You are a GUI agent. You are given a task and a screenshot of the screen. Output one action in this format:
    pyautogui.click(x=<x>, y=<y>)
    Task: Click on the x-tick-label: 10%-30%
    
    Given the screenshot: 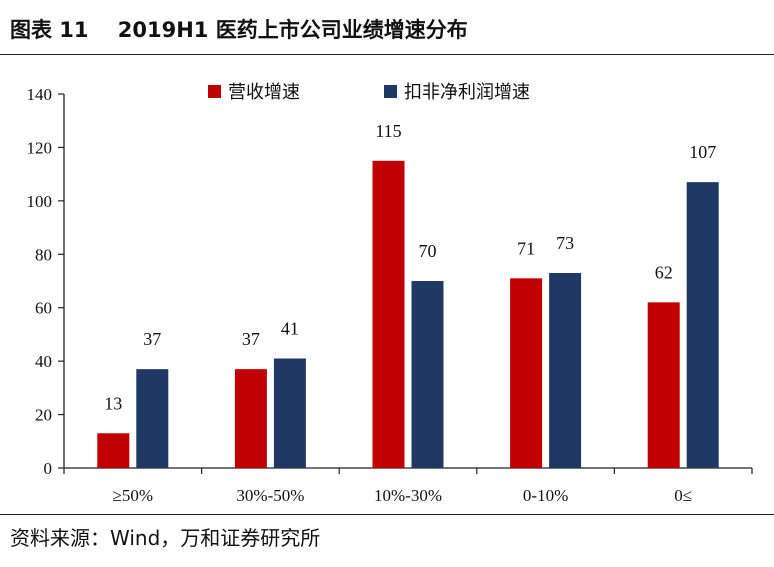 What is the action you would take?
    pyautogui.click(x=408, y=495)
    